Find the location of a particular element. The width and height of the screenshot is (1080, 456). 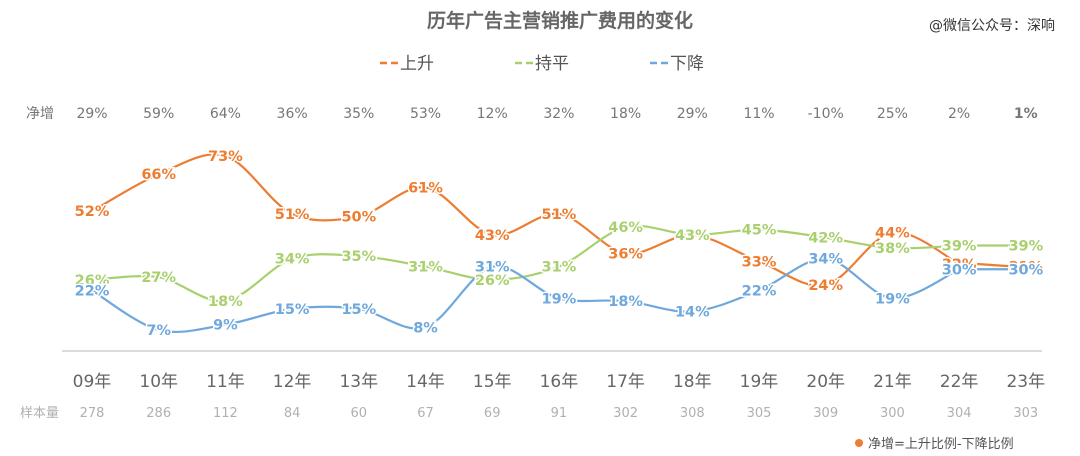

sample-size-value: 308 is located at coordinates (692, 413).